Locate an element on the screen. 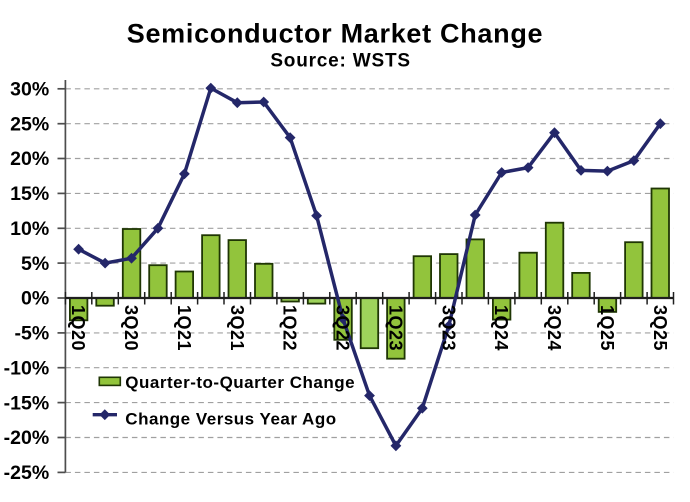 This screenshot has height=502, width=690. svg-text: 1Q21 is located at coordinates (184, 328).